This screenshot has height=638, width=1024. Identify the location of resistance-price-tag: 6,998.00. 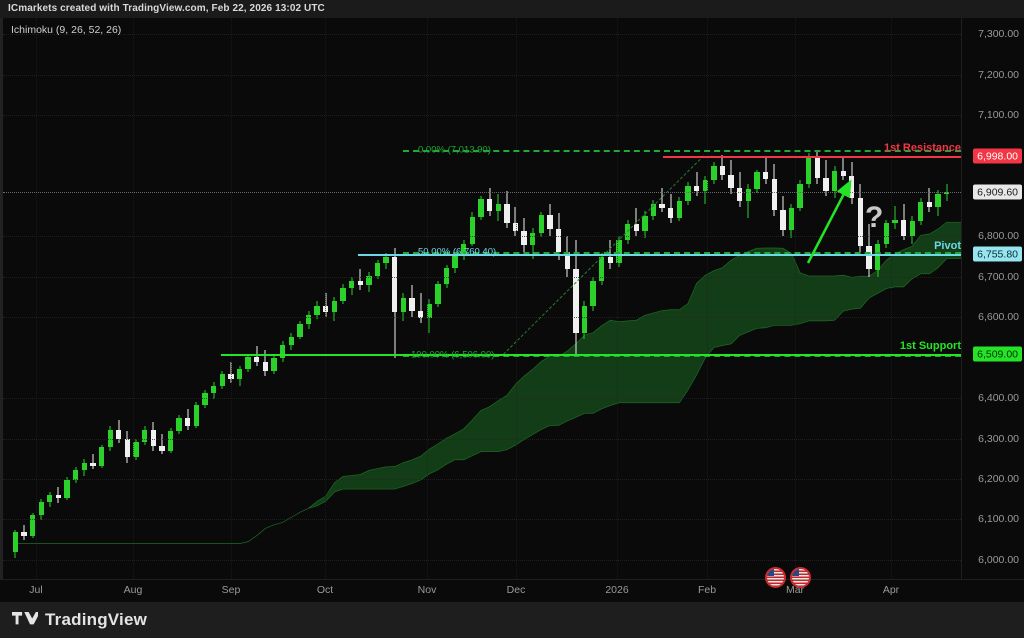
(997, 156).